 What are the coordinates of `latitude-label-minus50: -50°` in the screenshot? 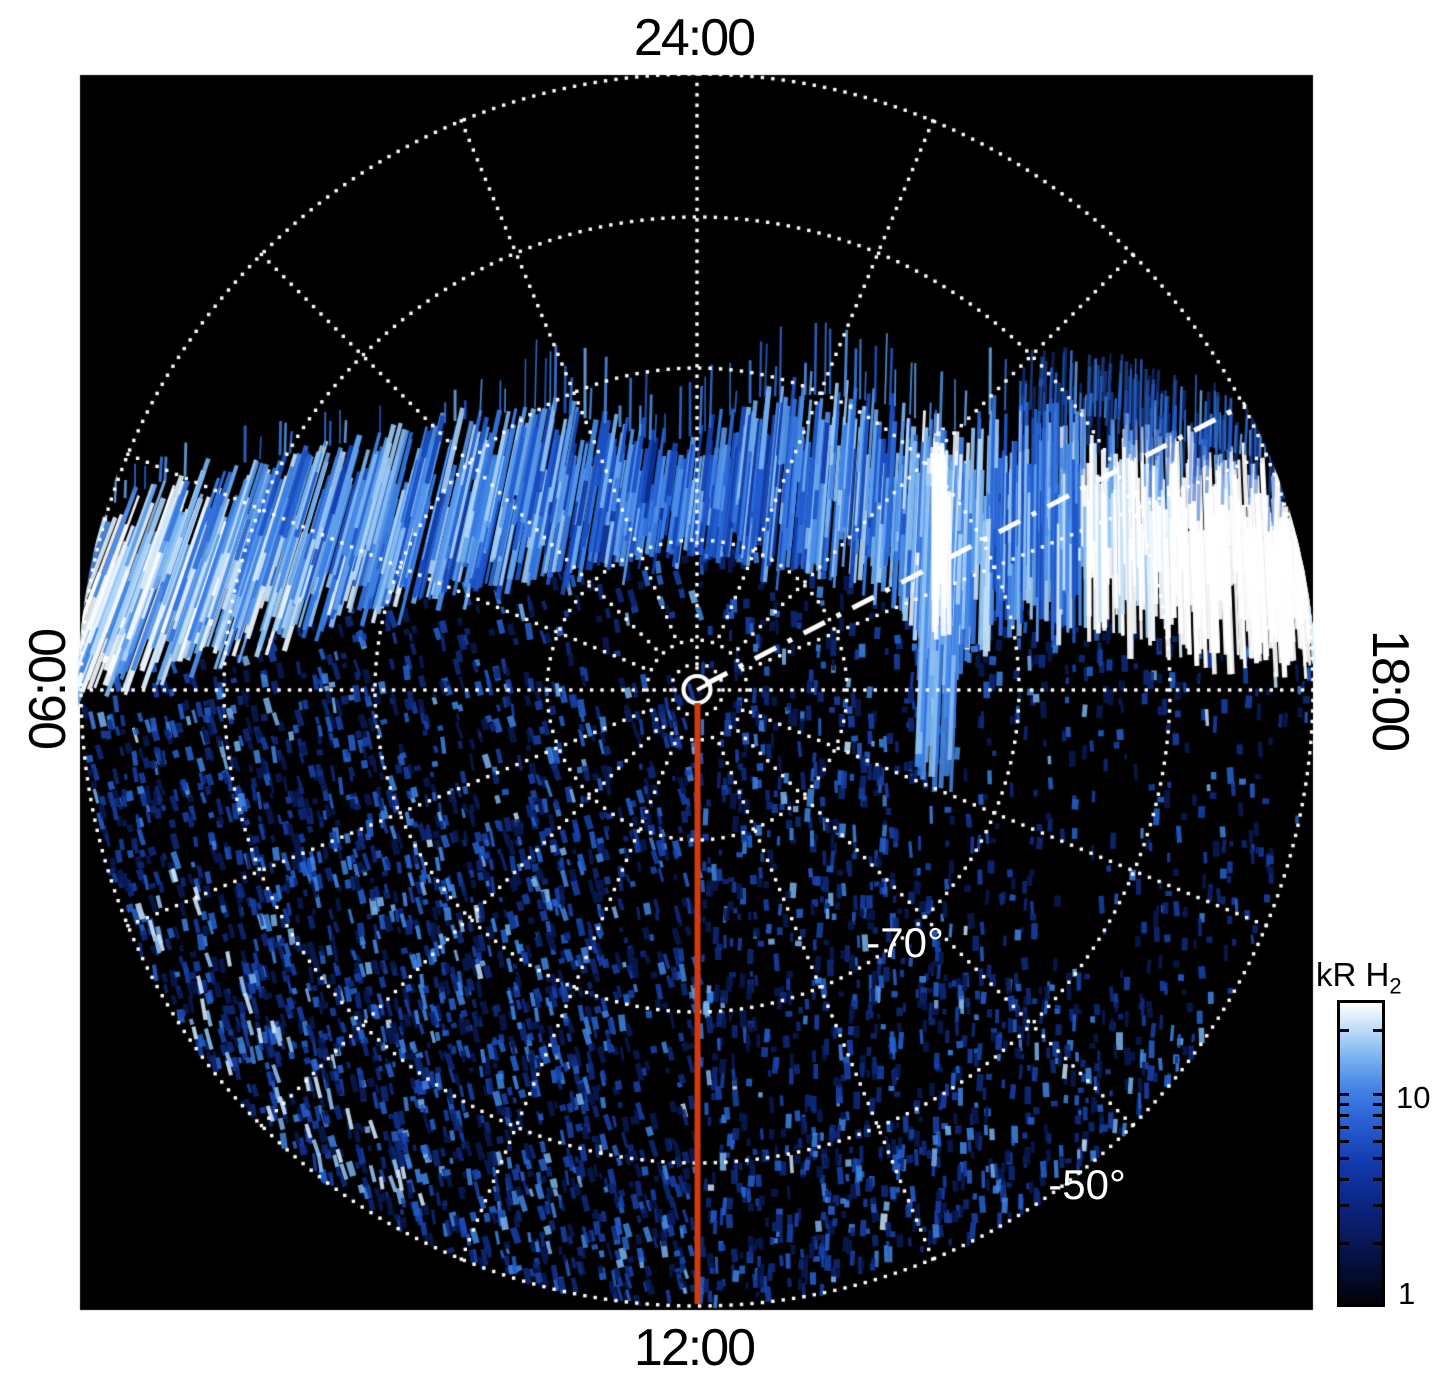 It's located at (1087, 1184).